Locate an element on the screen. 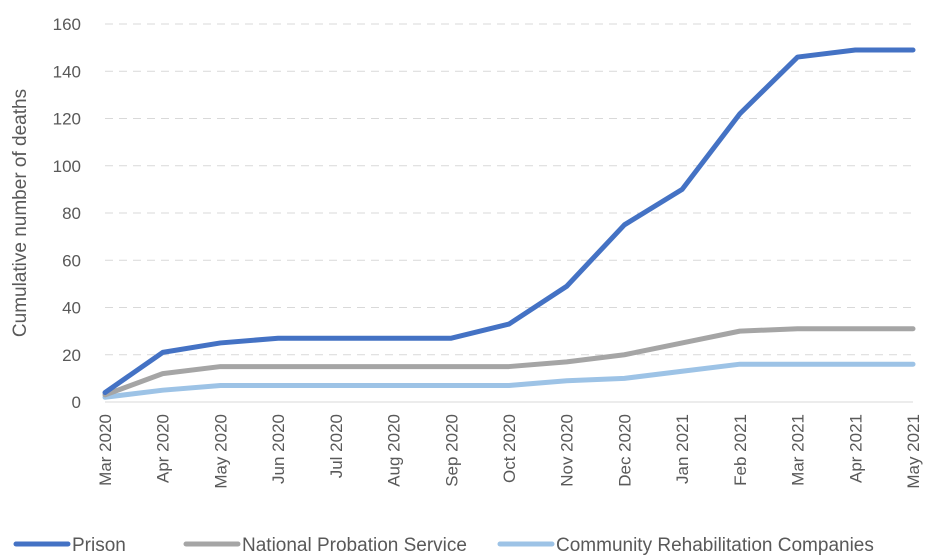 Image resolution: width=931 pixels, height=555 pixels. y-tick-label: 80 is located at coordinates (71, 213).